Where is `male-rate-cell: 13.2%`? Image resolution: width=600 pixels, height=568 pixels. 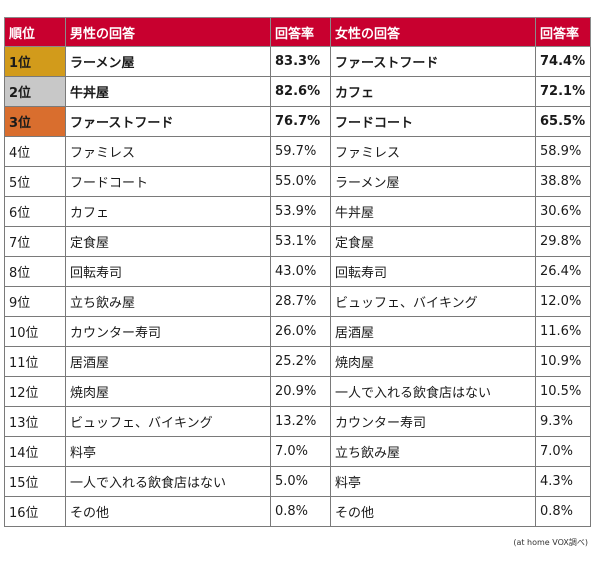
male-rate-cell: 13.2% is located at coordinates (300, 421).